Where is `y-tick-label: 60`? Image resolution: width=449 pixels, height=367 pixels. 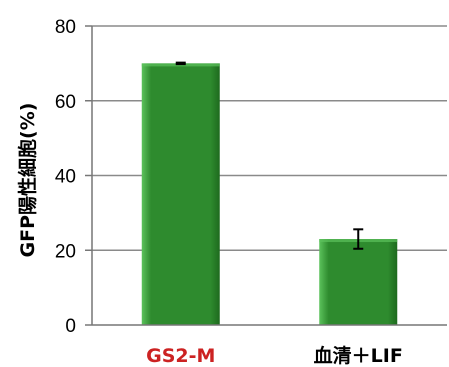
y-tick-label: 60 is located at coordinates (65, 102).